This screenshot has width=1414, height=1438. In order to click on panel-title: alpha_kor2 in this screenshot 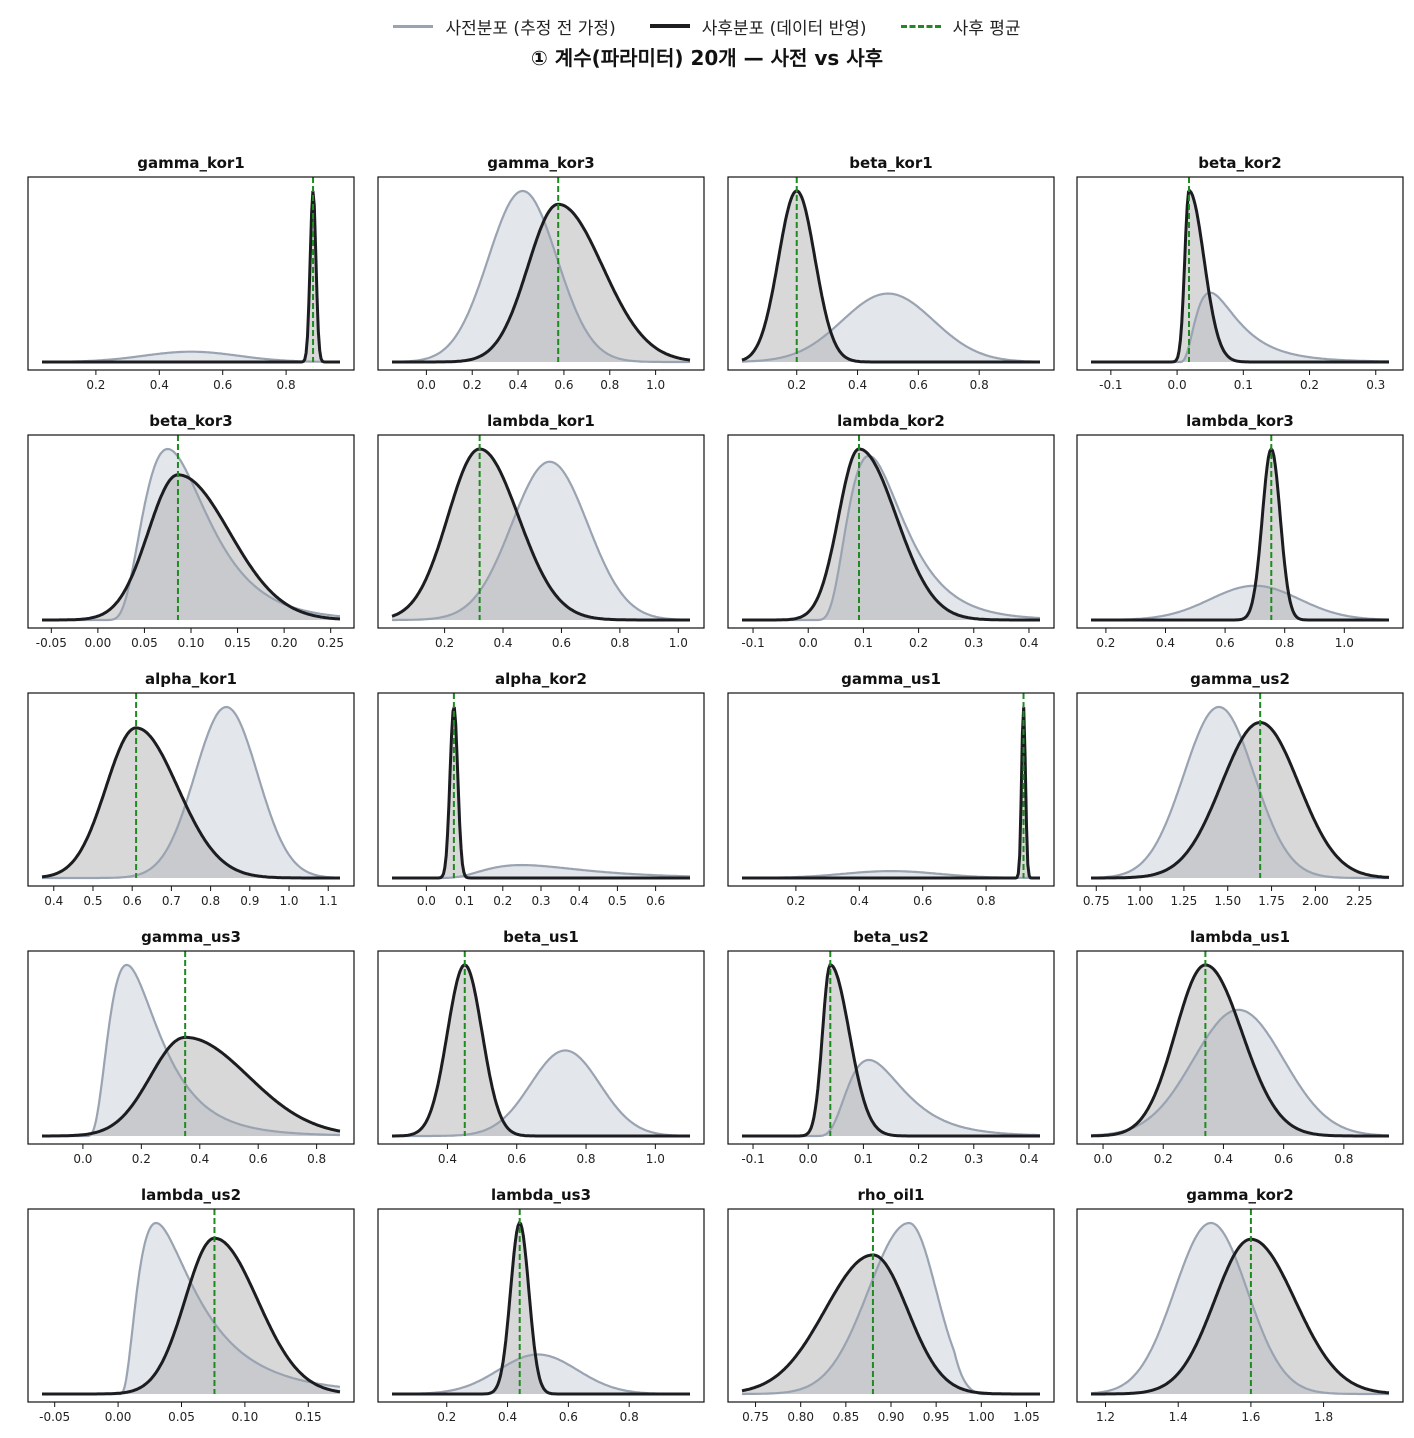, I will do `click(541, 679)`.